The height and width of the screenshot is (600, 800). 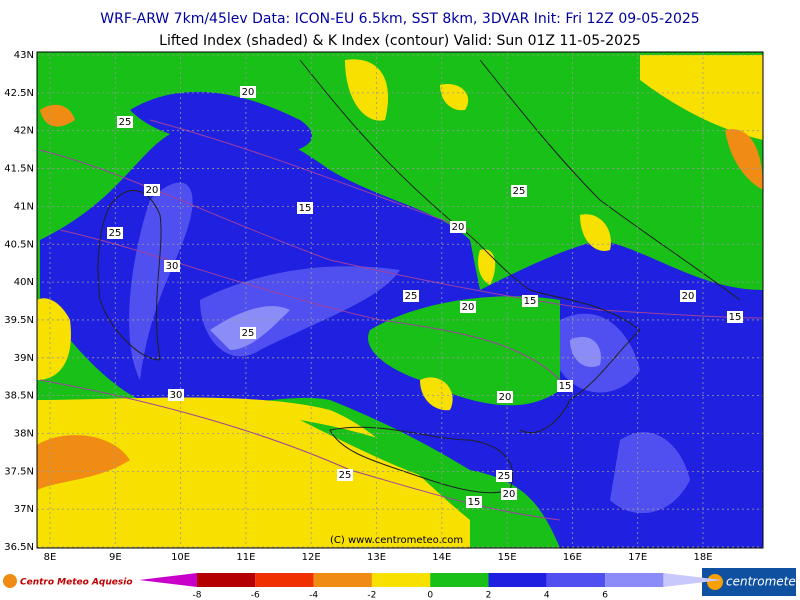 What do you see at coordinates (76, 583) in the screenshot?
I see `left-logo-text: Centro Meteo Aquesio` at bounding box center [76, 583].